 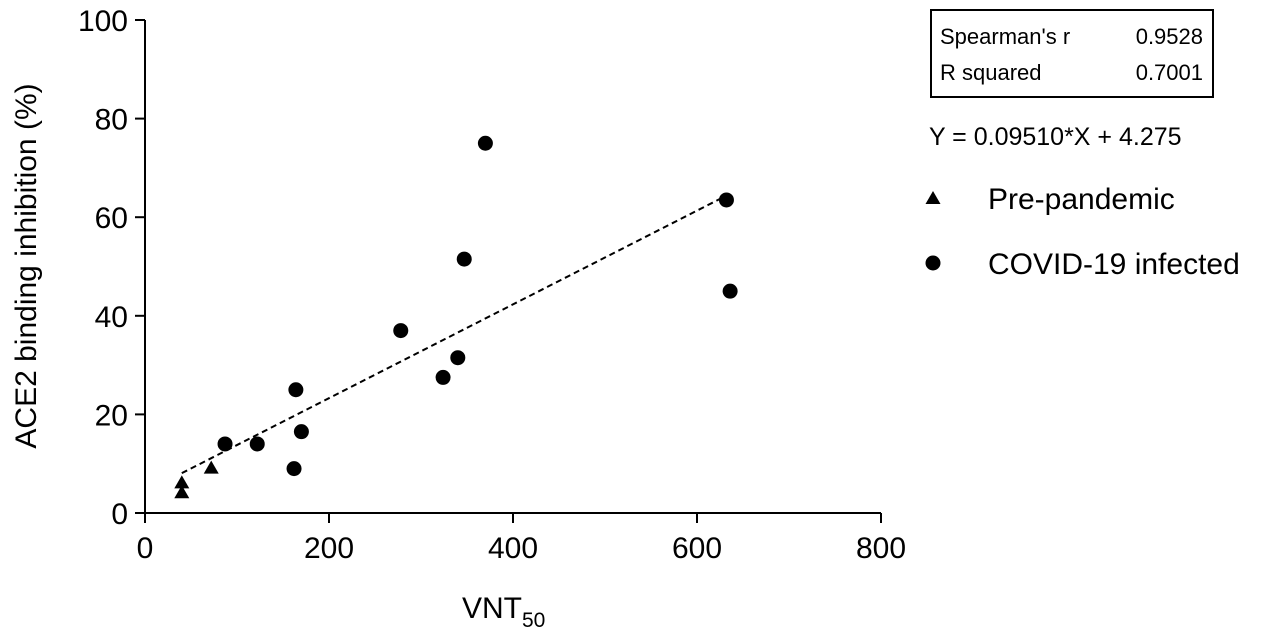 I want to click on legend-triangle-marker-icon, so click(x=933, y=197).